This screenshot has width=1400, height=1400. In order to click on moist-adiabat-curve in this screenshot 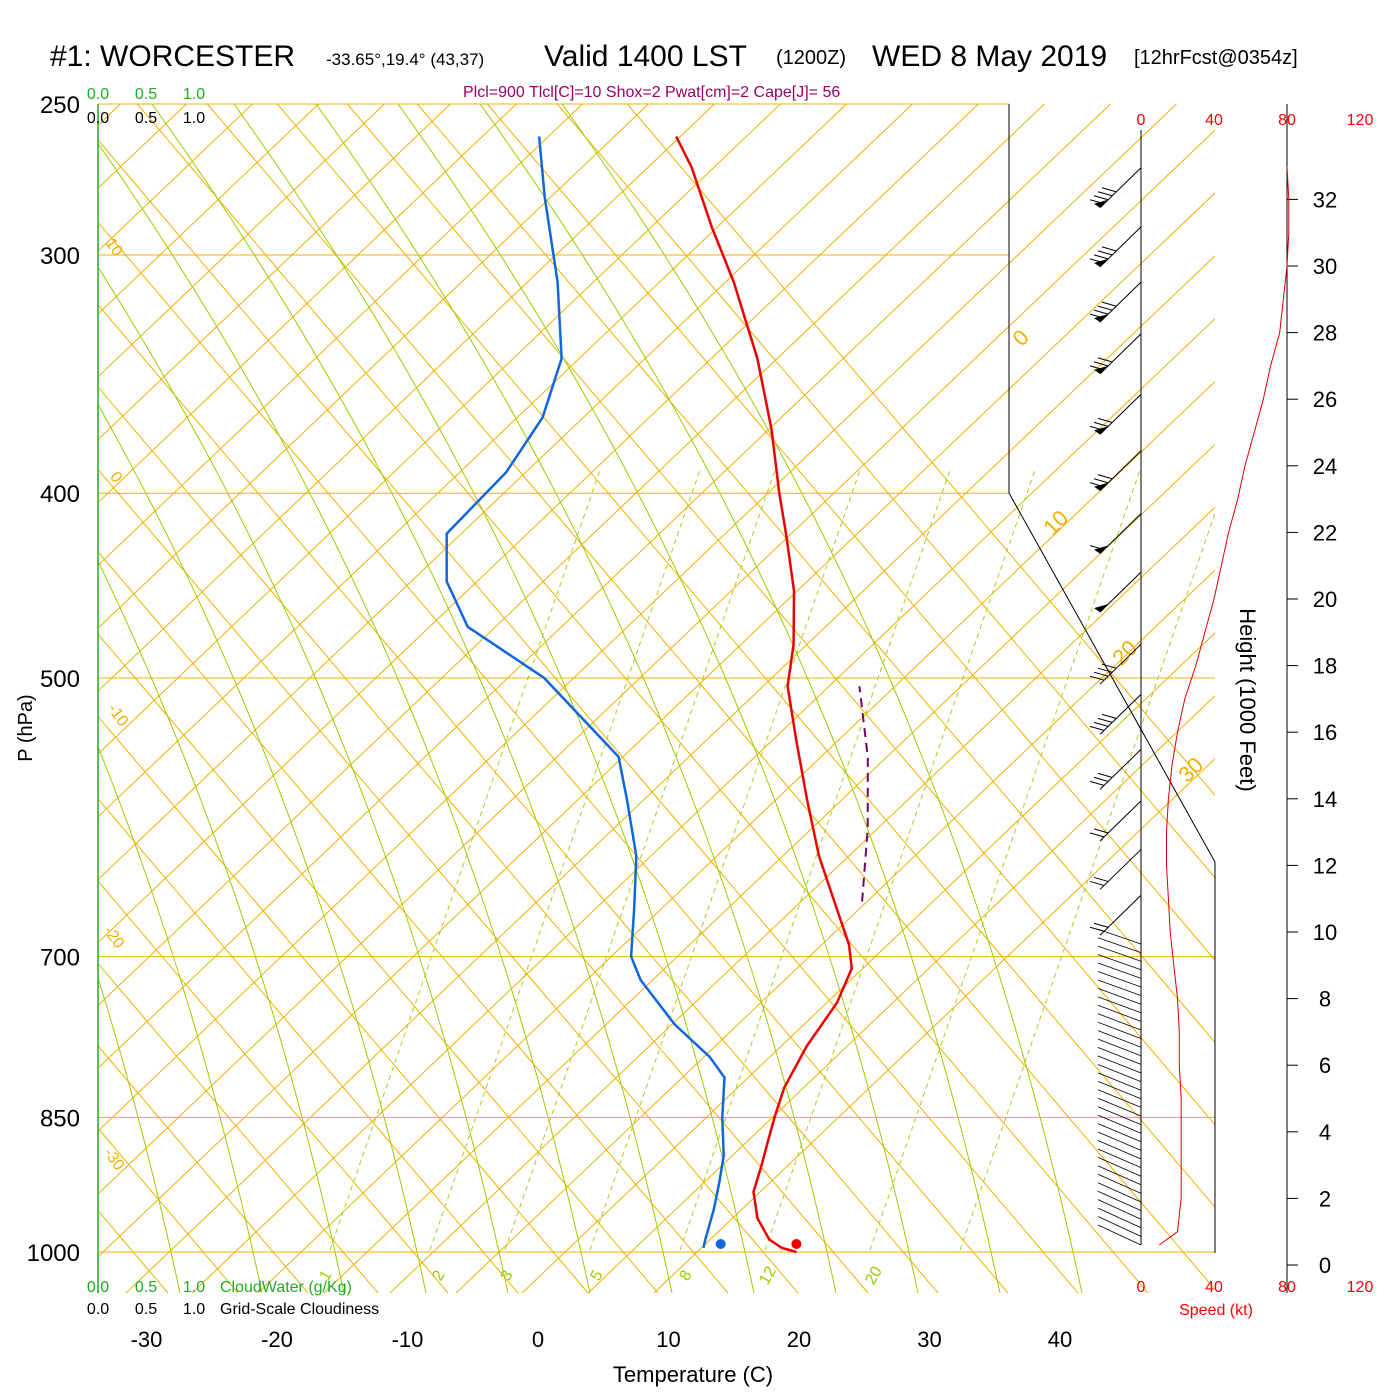, I will do `click(262, 848)`.